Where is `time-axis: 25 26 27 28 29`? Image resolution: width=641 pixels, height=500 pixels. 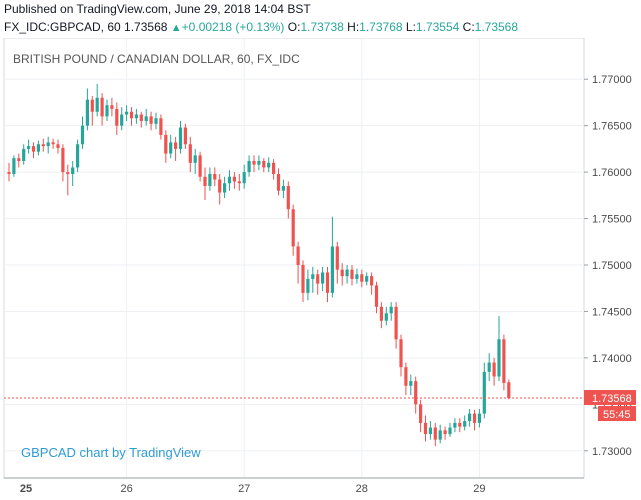 time-axis: 25 26 27 28 29 is located at coordinates (294, 486).